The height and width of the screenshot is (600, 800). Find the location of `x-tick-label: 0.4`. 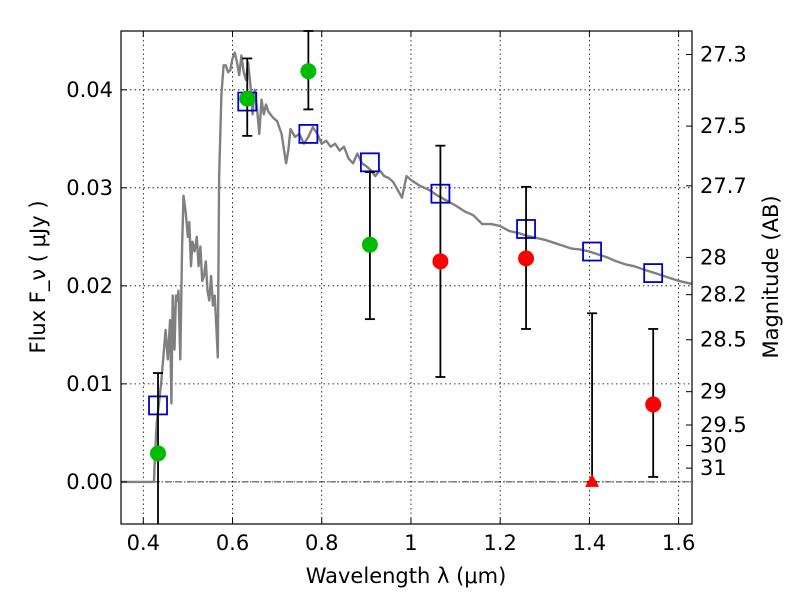

x-tick-label: 0.4 is located at coordinates (143, 543).